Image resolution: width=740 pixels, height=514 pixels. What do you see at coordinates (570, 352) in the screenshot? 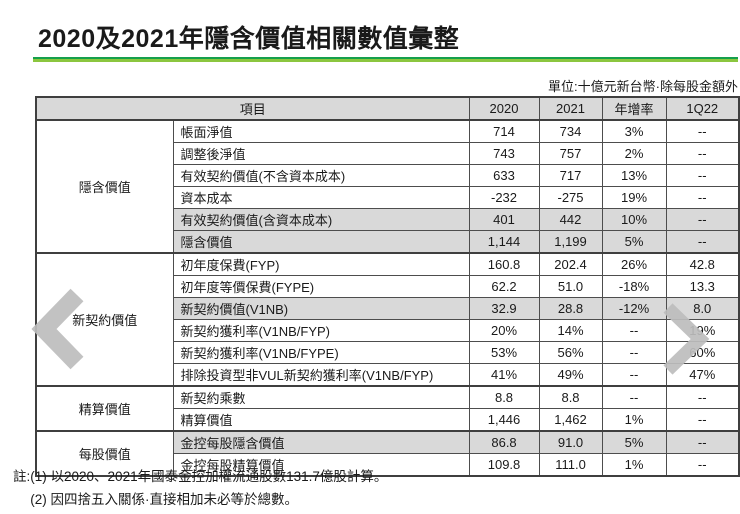
I see `value-2021: 56%` at bounding box center [570, 352].